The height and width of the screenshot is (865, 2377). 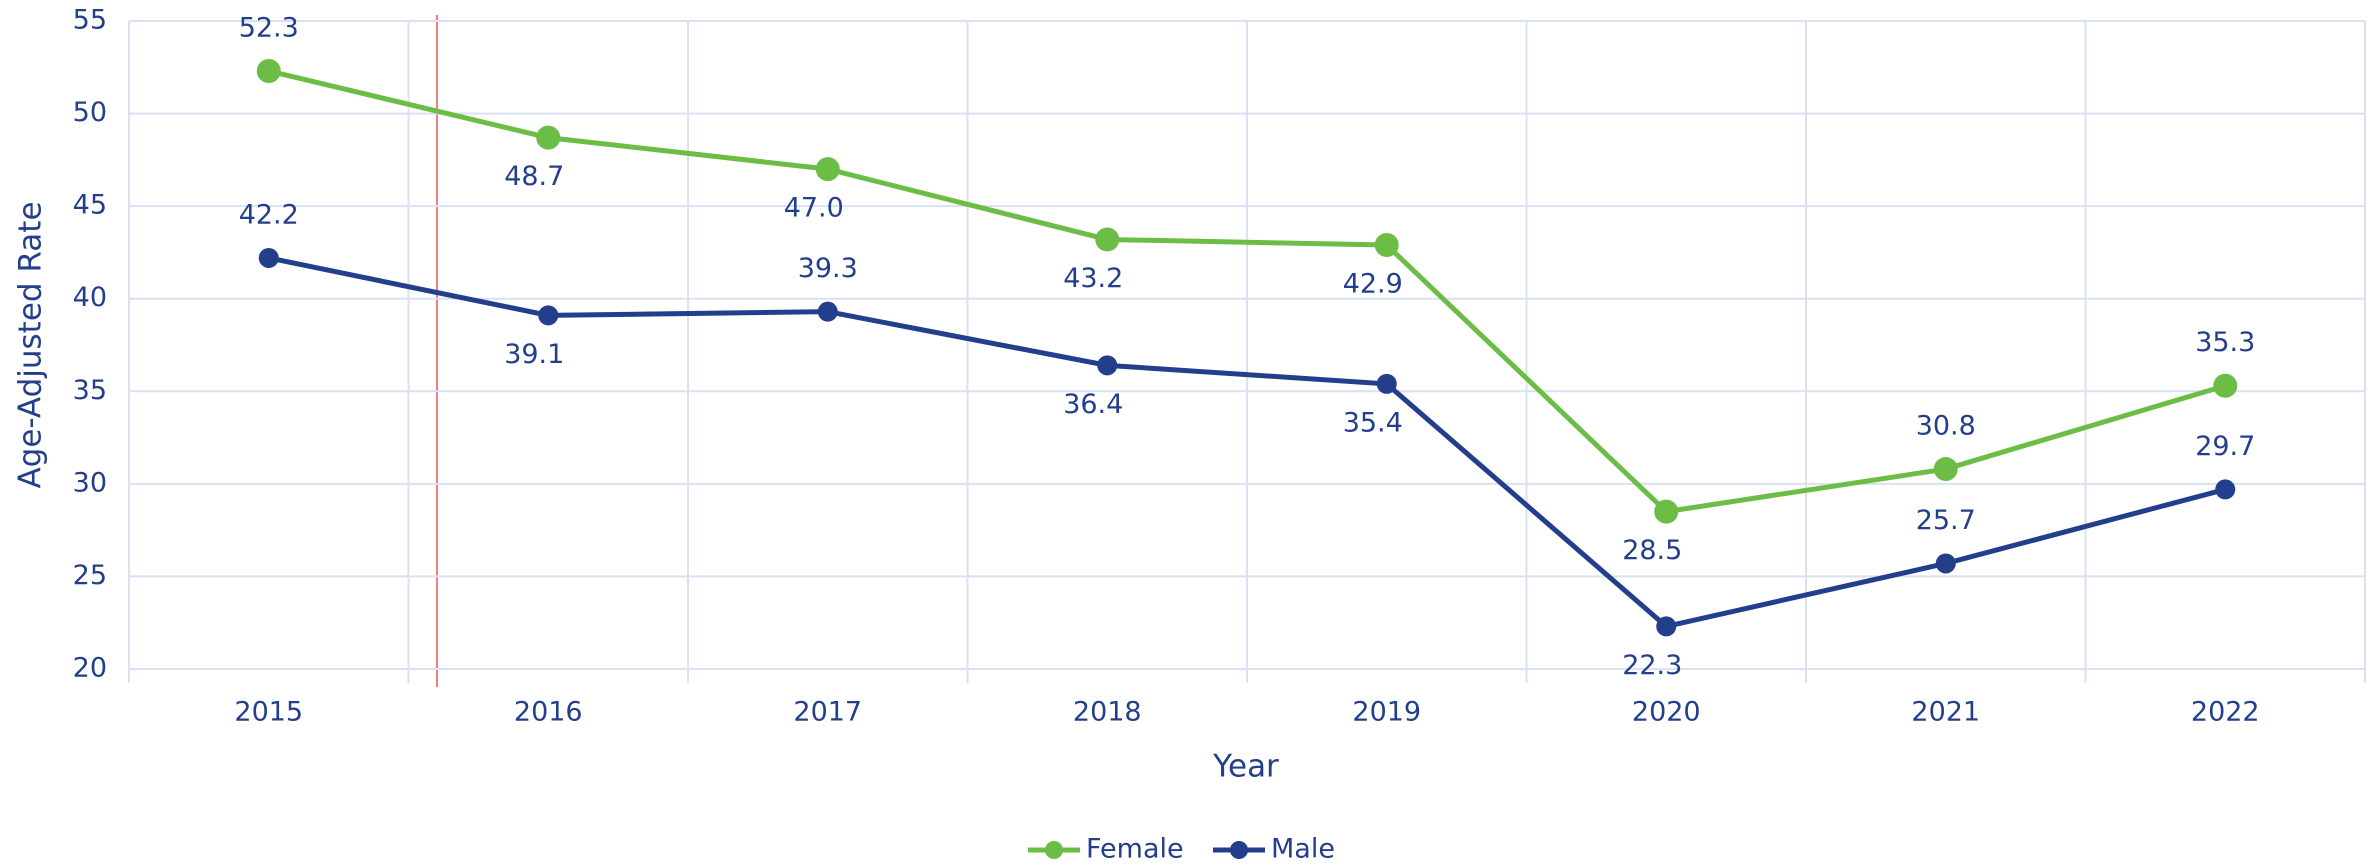 I want to click on x-tick-label: 2019, so click(x=1386, y=712).